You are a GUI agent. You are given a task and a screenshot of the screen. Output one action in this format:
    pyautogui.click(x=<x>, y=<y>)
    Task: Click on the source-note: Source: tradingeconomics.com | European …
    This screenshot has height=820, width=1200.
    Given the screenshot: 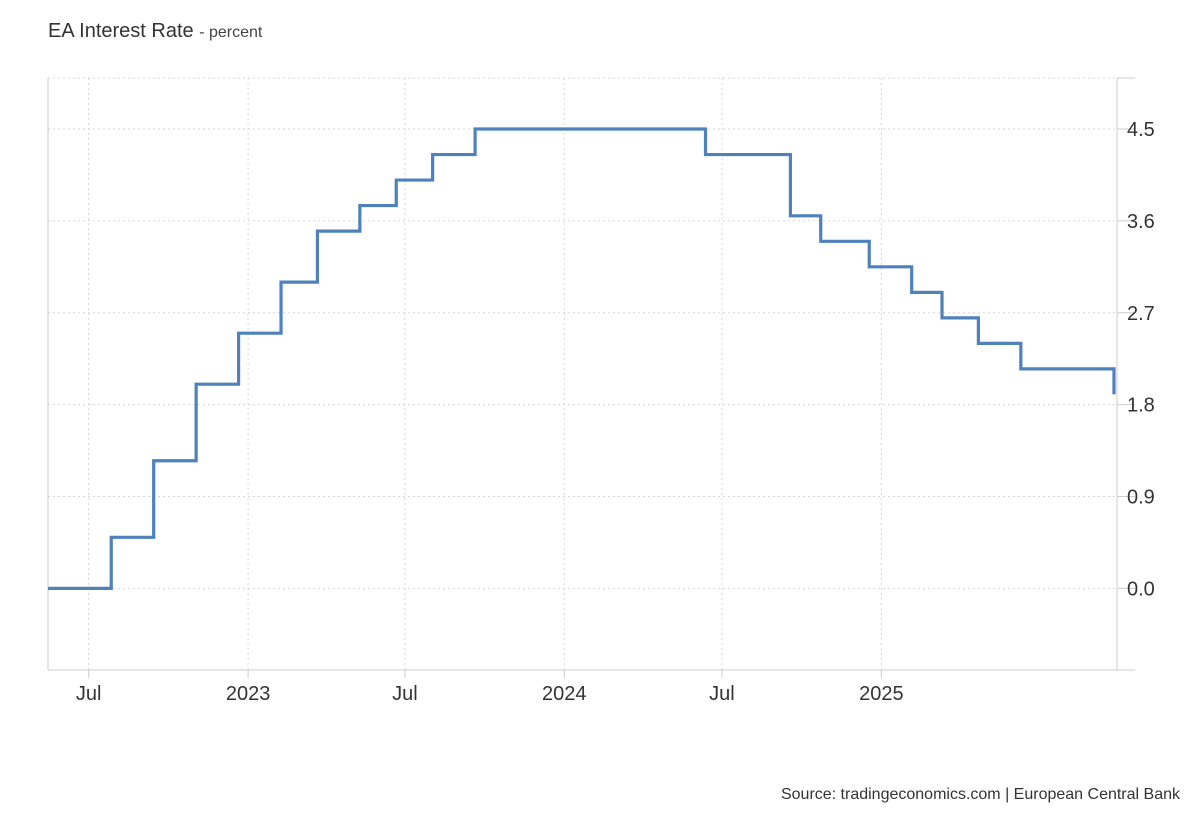 What is the action you would take?
    pyautogui.click(x=980, y=794)
    